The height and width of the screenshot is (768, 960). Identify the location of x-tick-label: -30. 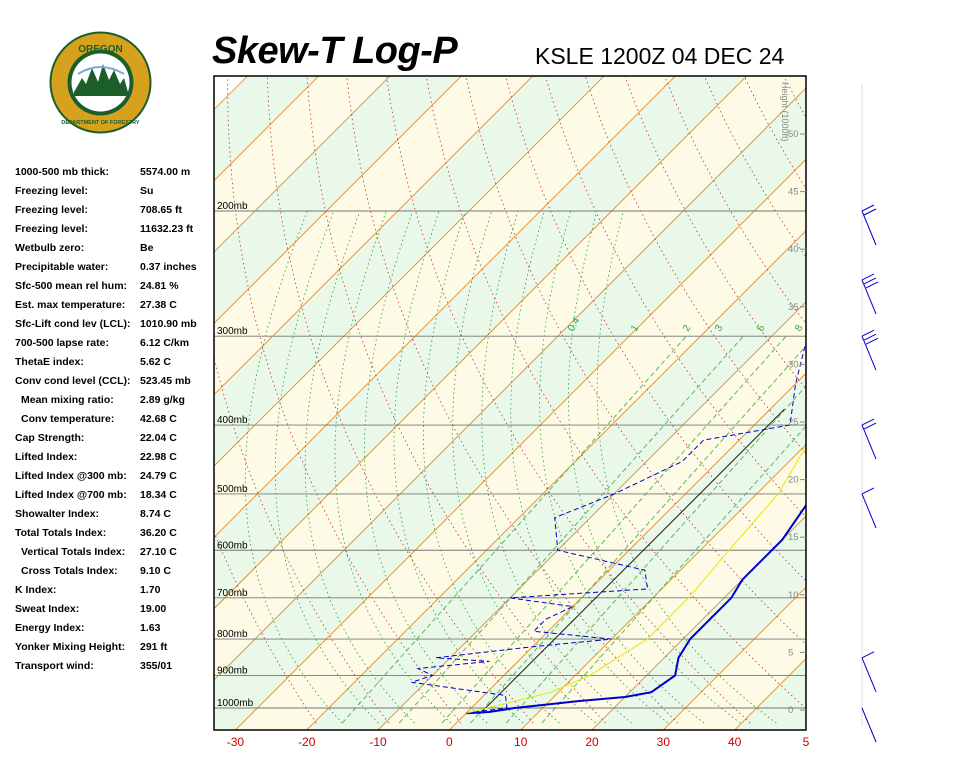
(236, 742).